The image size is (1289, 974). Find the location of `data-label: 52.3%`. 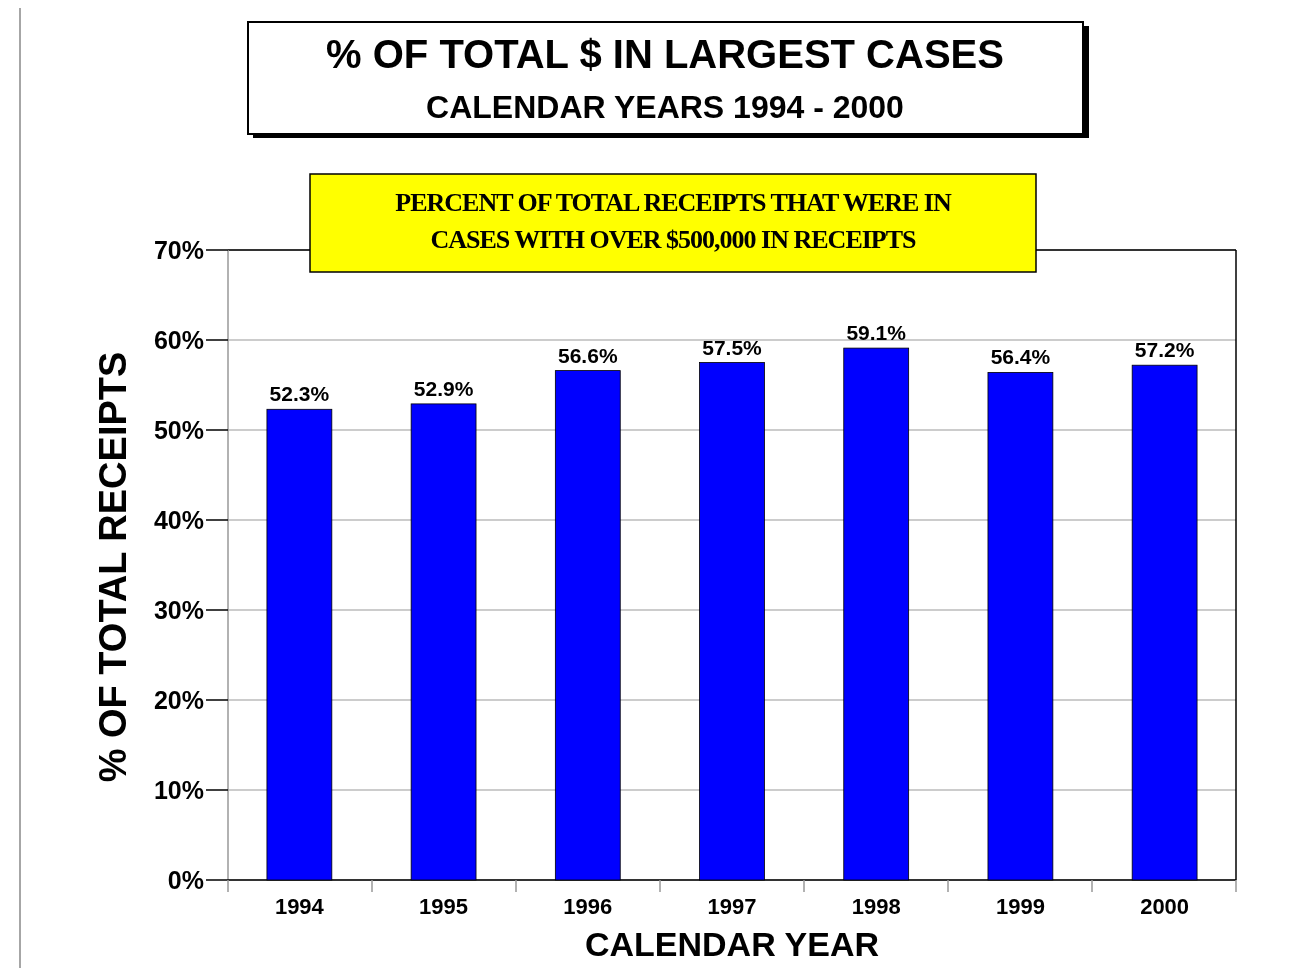

data-label: 52.3% is located at coordinates (299, 394).